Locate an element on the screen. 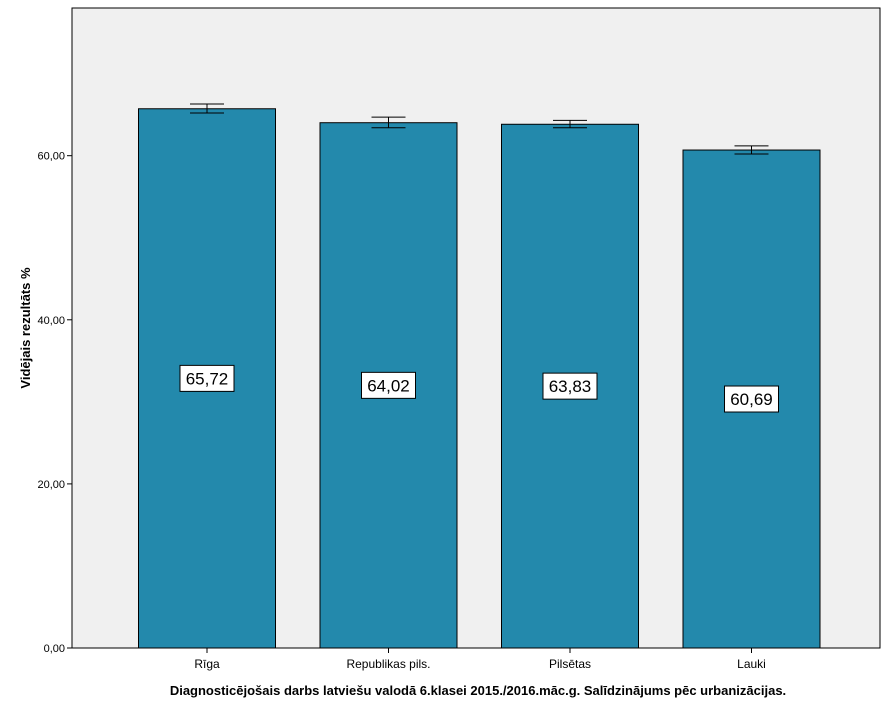 This screenshot has height=713, width=891. y-tick-label: 0,00 is located at coordinates (54, 649).